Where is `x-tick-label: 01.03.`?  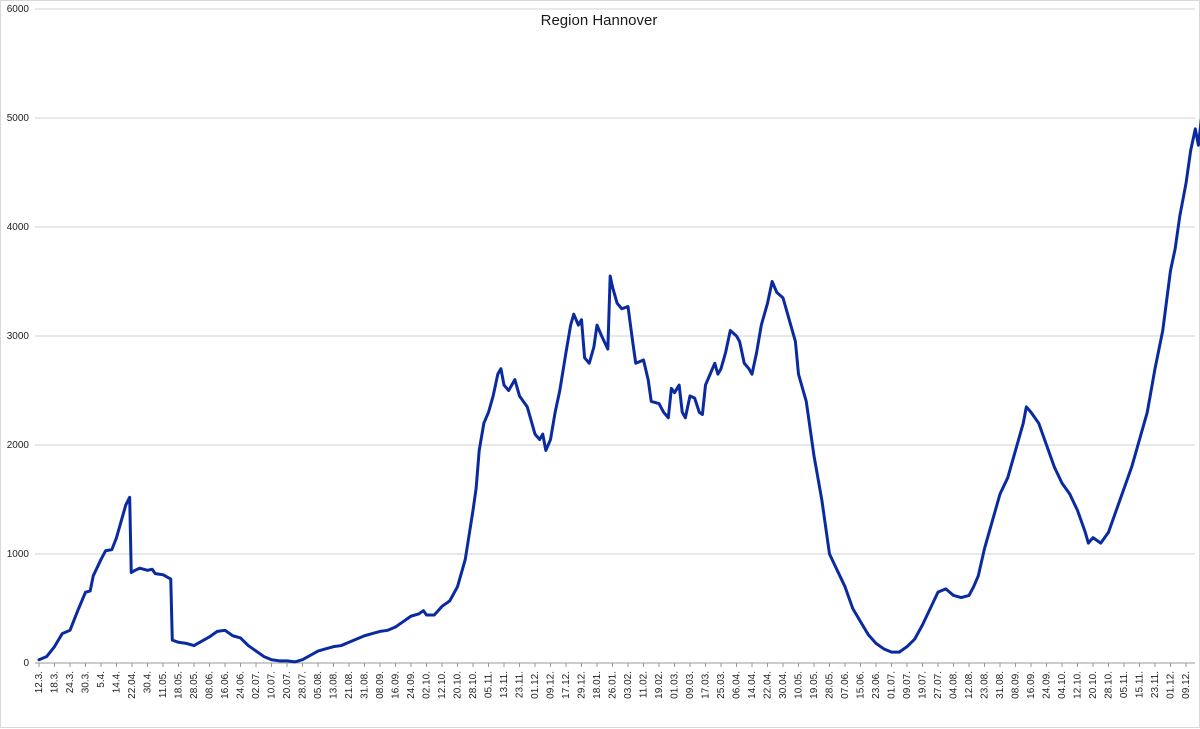
x-tick-label: 01.03. is located at coordinates (675, 685).